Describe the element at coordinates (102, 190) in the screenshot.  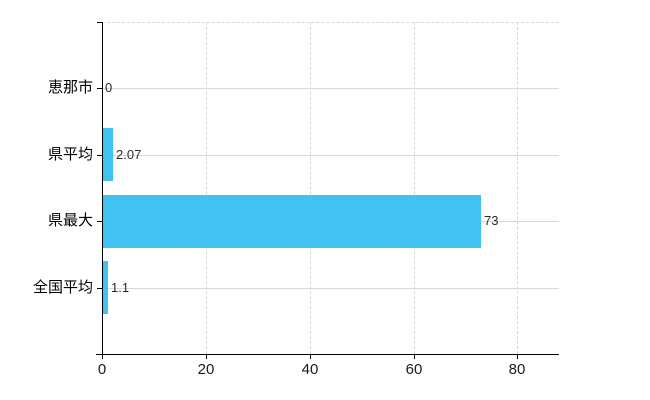
I see `y-axis-line` at that location.